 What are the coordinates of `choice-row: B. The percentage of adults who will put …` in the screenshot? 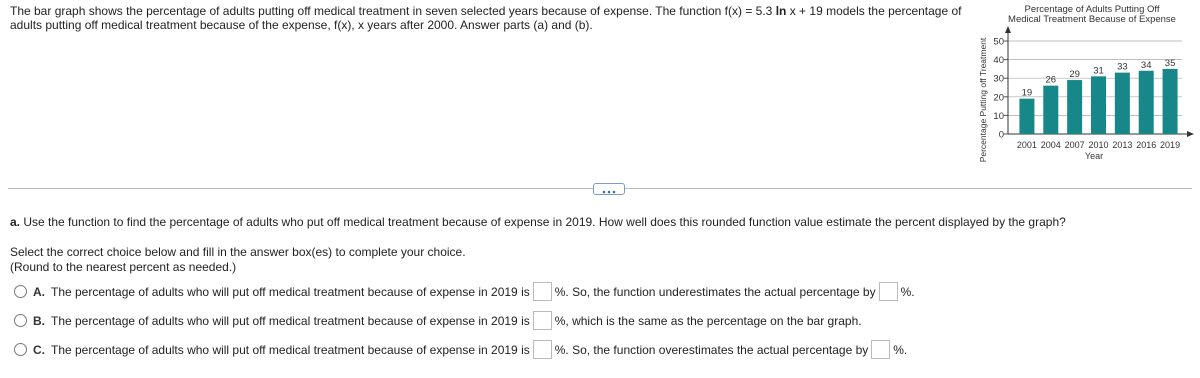 It's located at (438, 320).